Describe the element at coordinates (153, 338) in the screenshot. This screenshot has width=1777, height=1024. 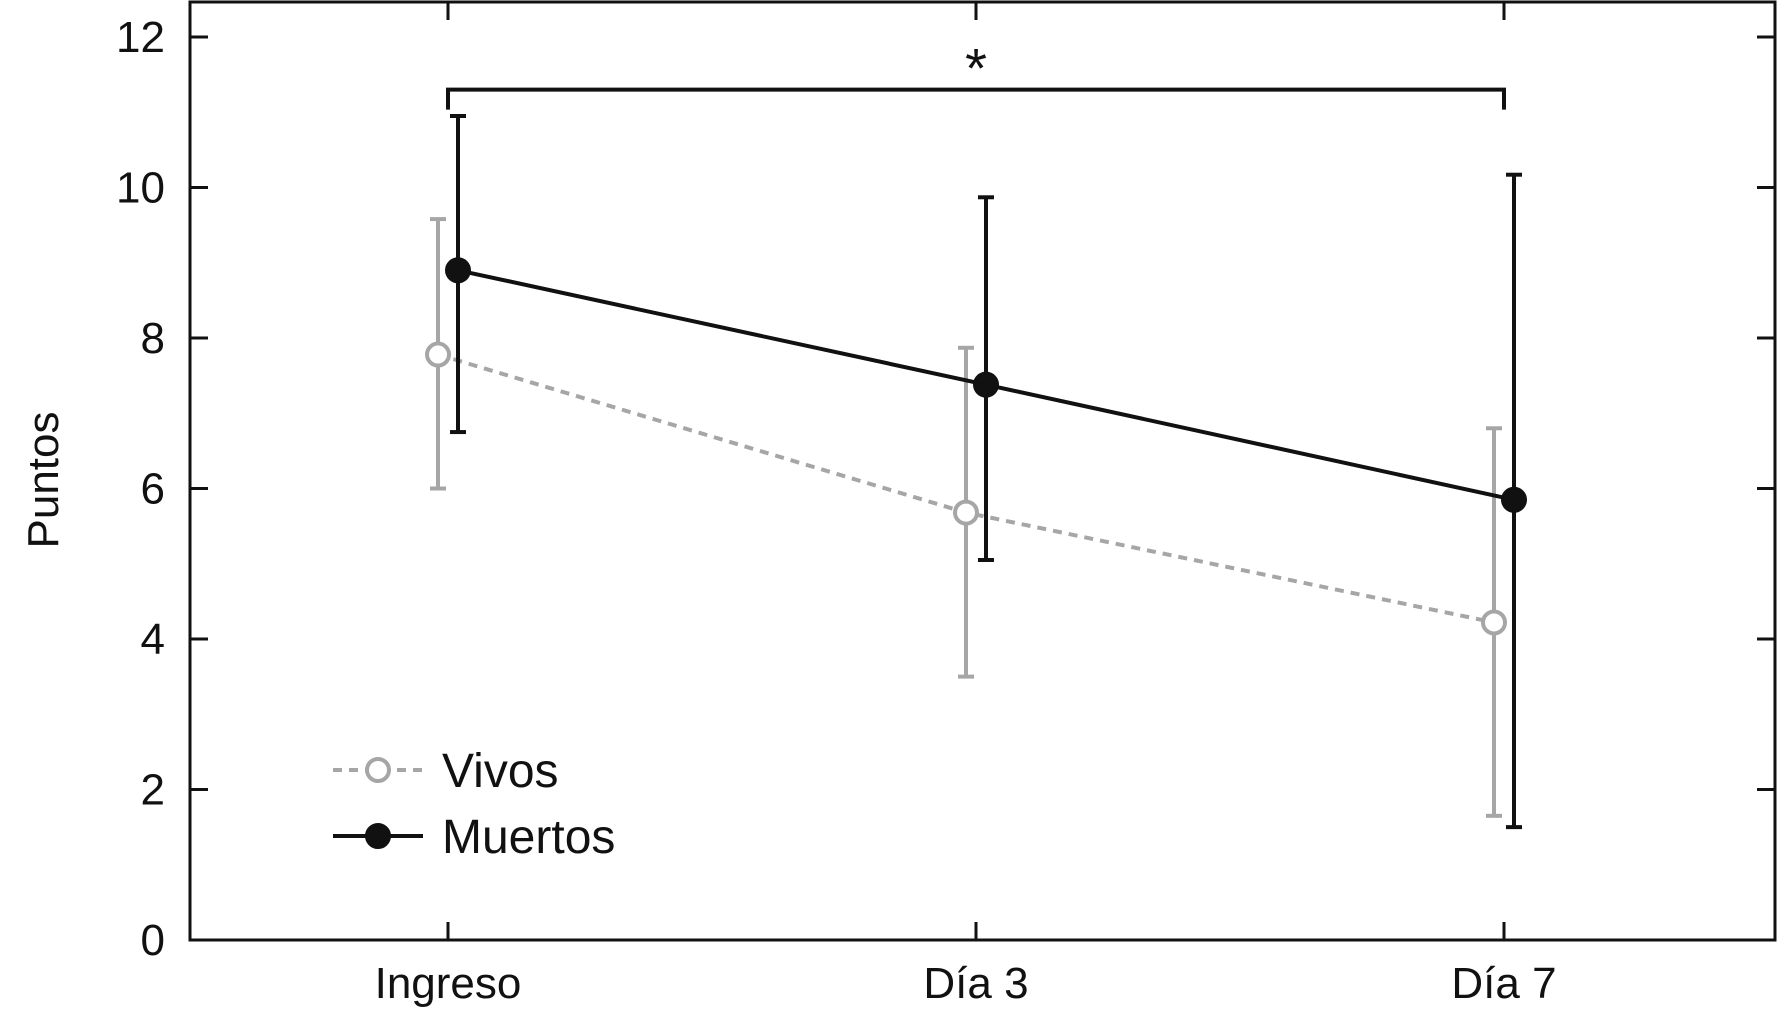
I see `y-tick-label: 8` at that location.